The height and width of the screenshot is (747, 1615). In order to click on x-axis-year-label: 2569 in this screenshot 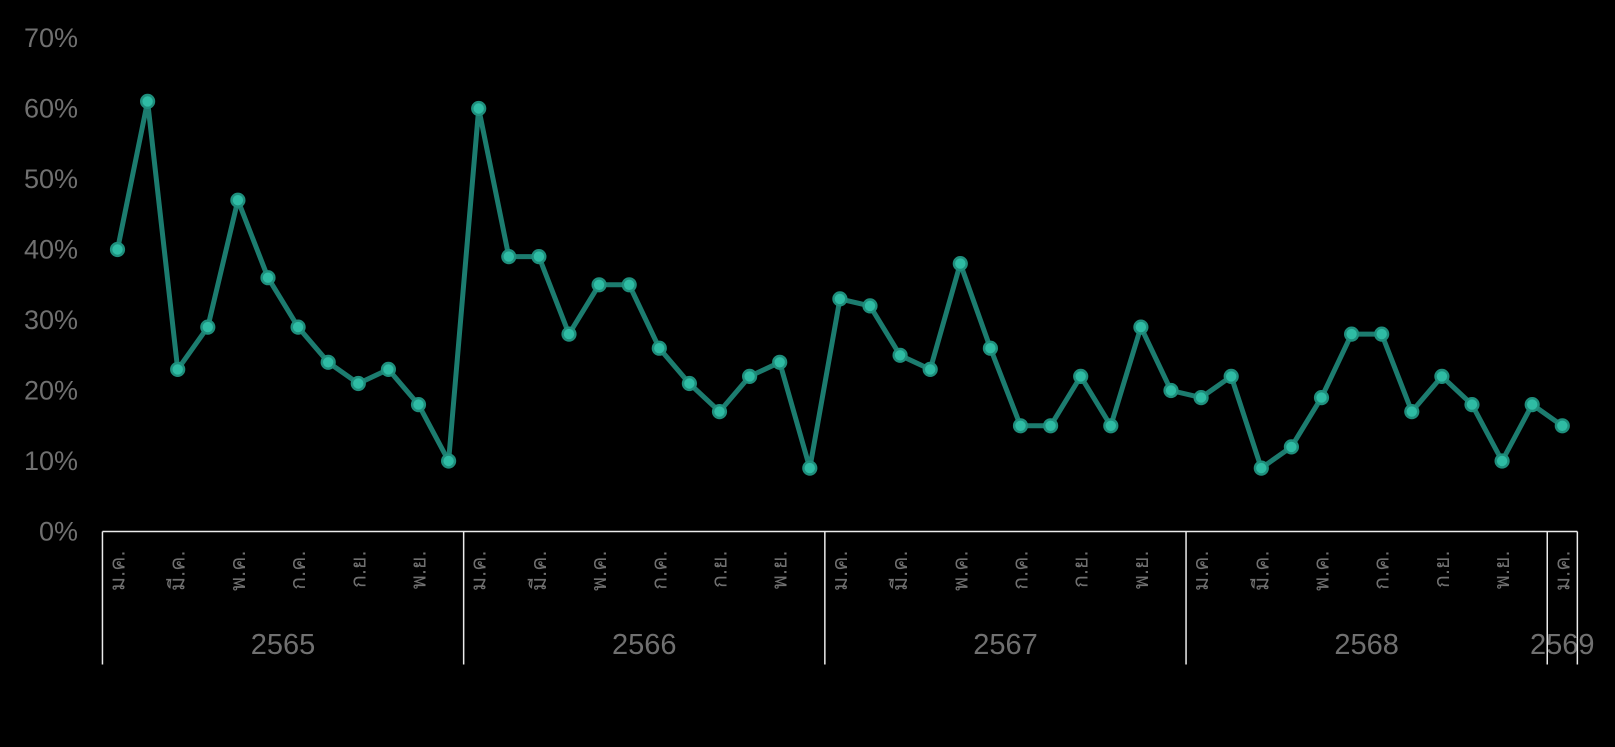, I will do `click(1562, 645)`.